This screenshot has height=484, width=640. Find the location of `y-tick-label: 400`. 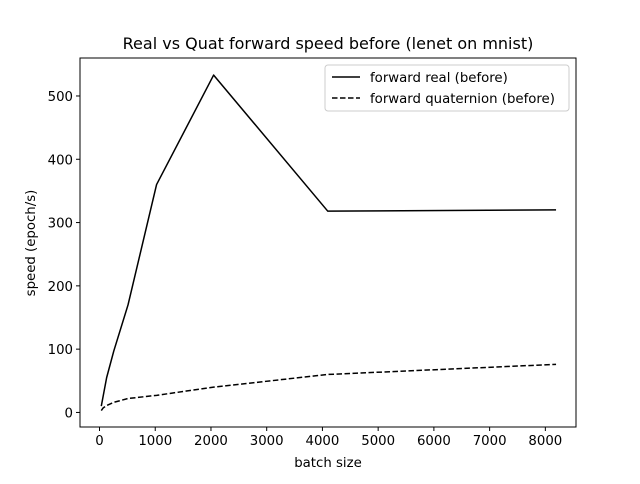

y-tick-label: 400 is located at coordinates (60, 160).